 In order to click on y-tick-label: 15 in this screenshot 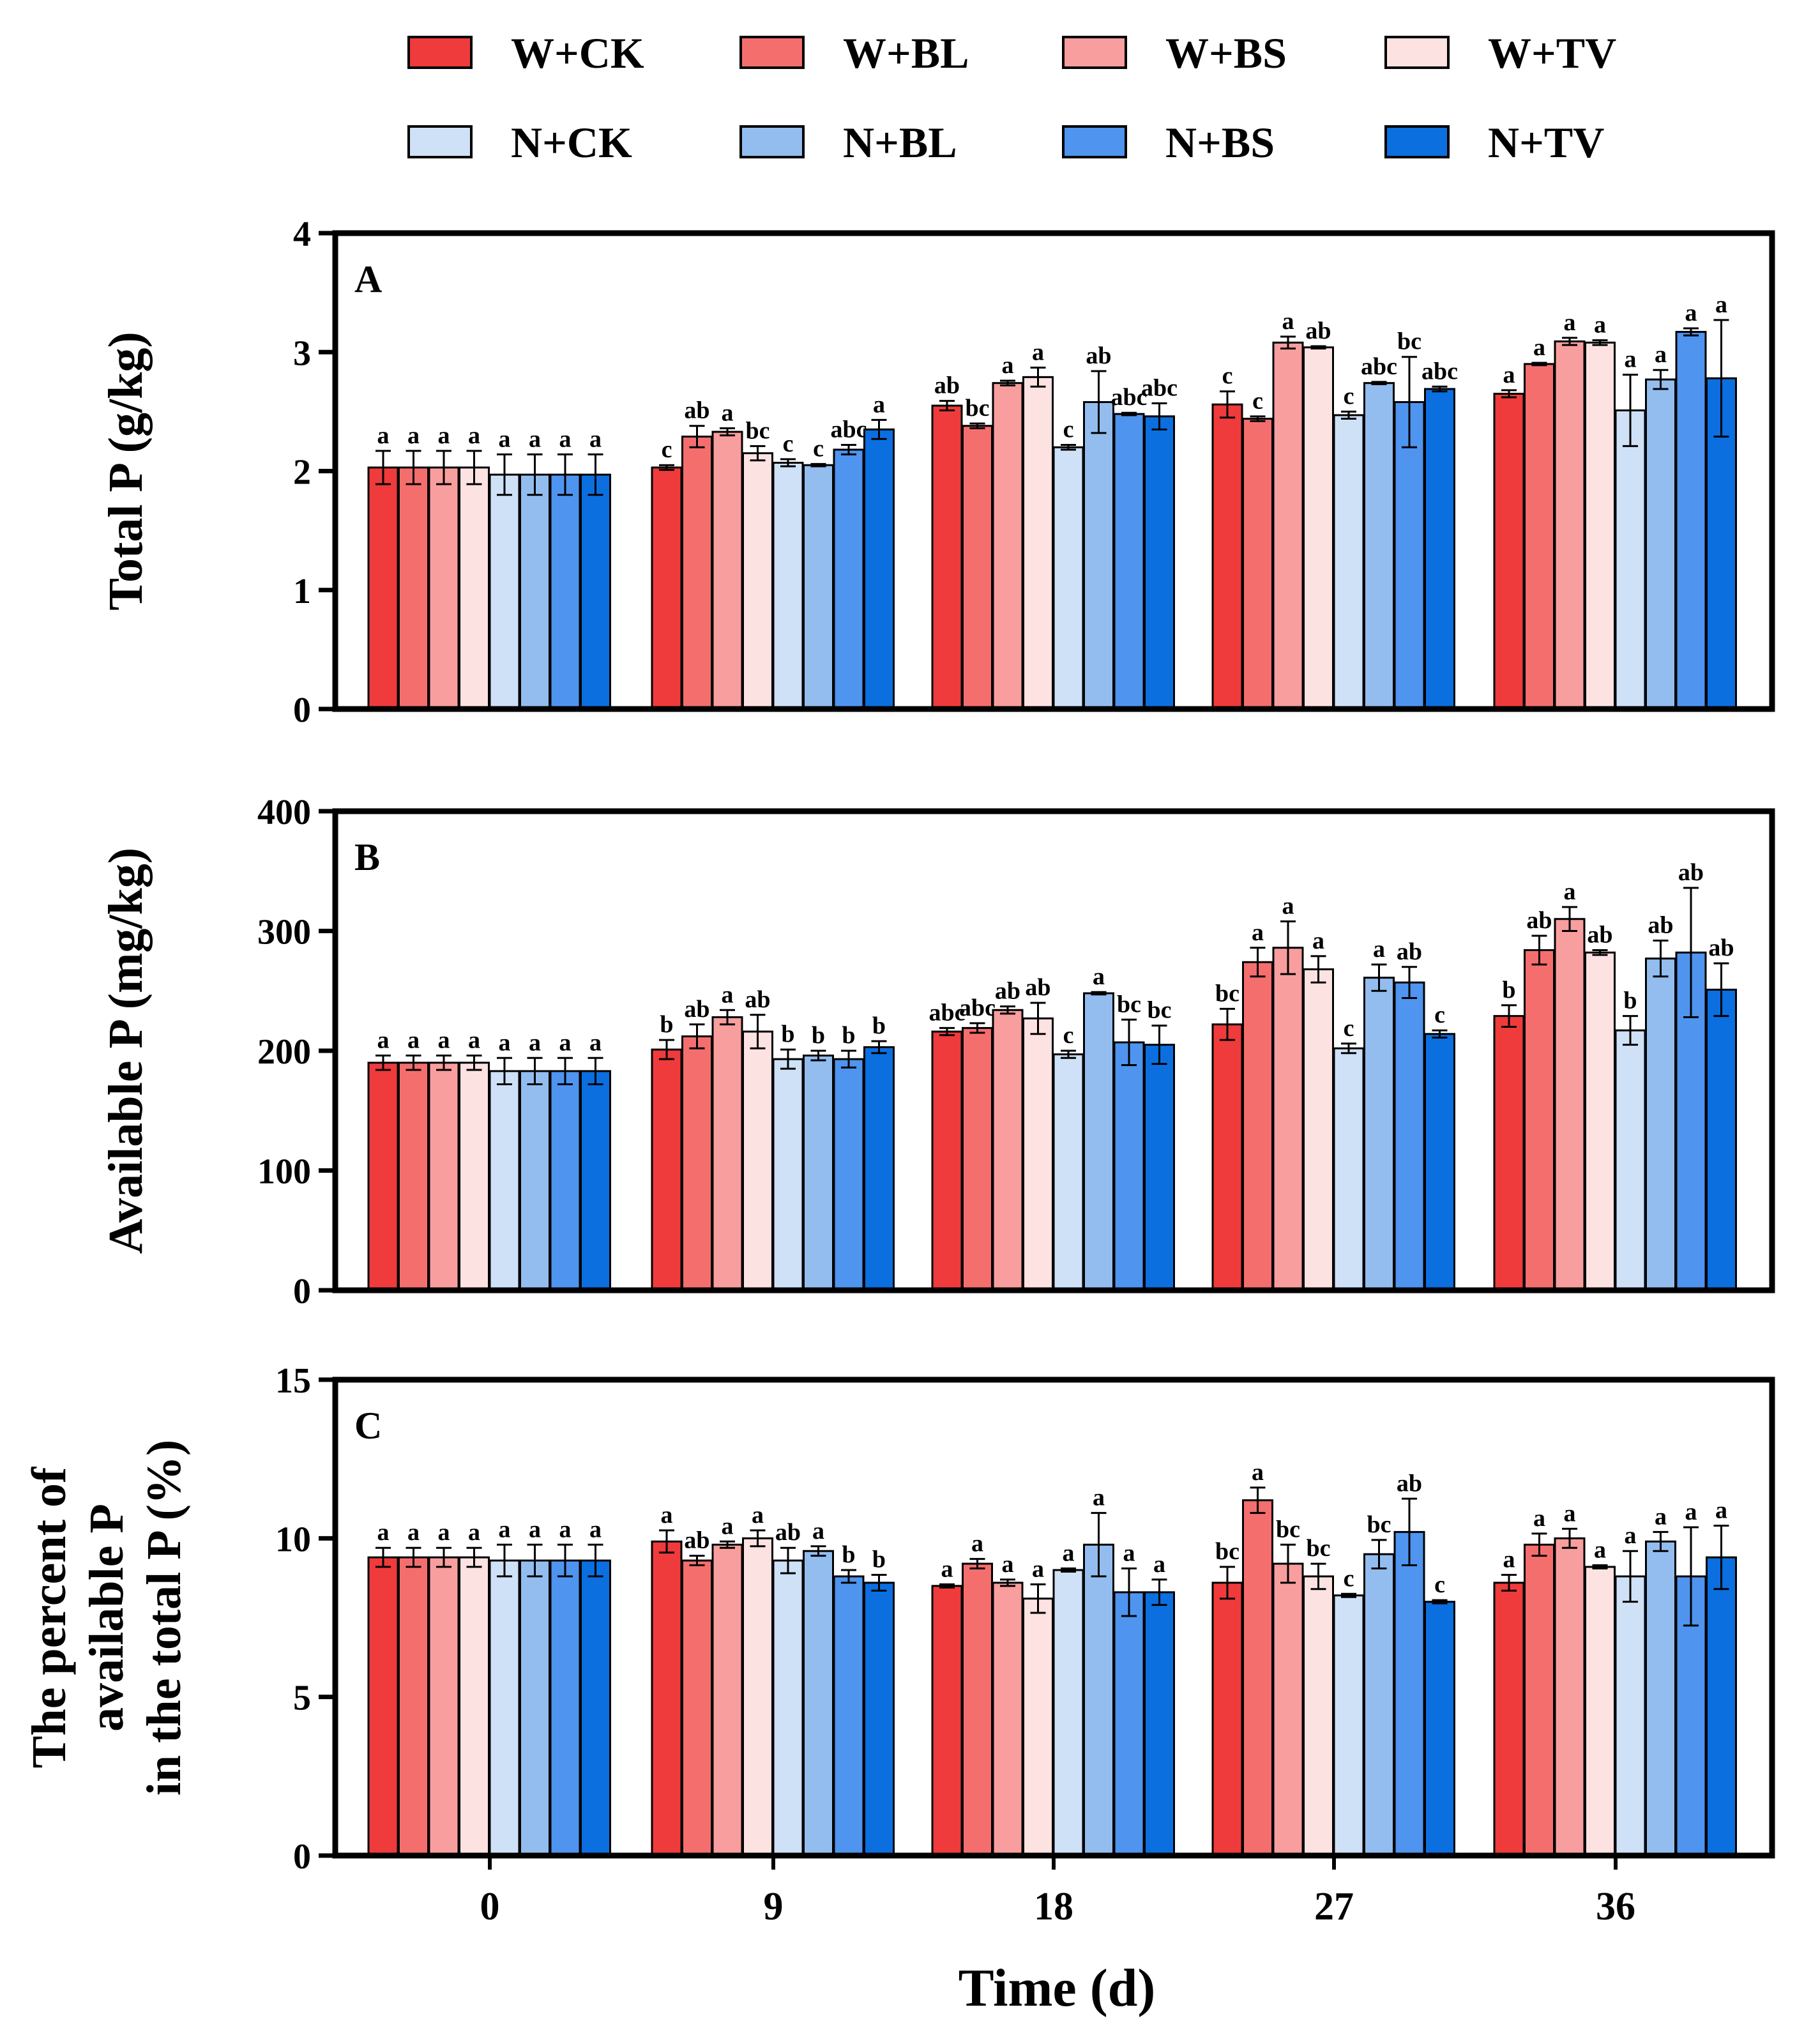, I will do `click(293, 1381)`.